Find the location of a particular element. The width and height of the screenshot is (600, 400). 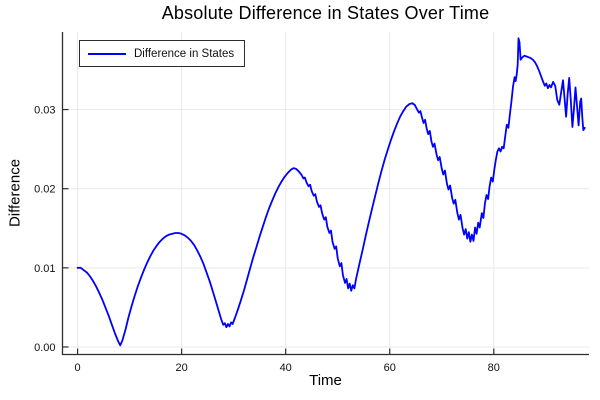

x-tick-label: 60 is located at coordinates (390, 368).